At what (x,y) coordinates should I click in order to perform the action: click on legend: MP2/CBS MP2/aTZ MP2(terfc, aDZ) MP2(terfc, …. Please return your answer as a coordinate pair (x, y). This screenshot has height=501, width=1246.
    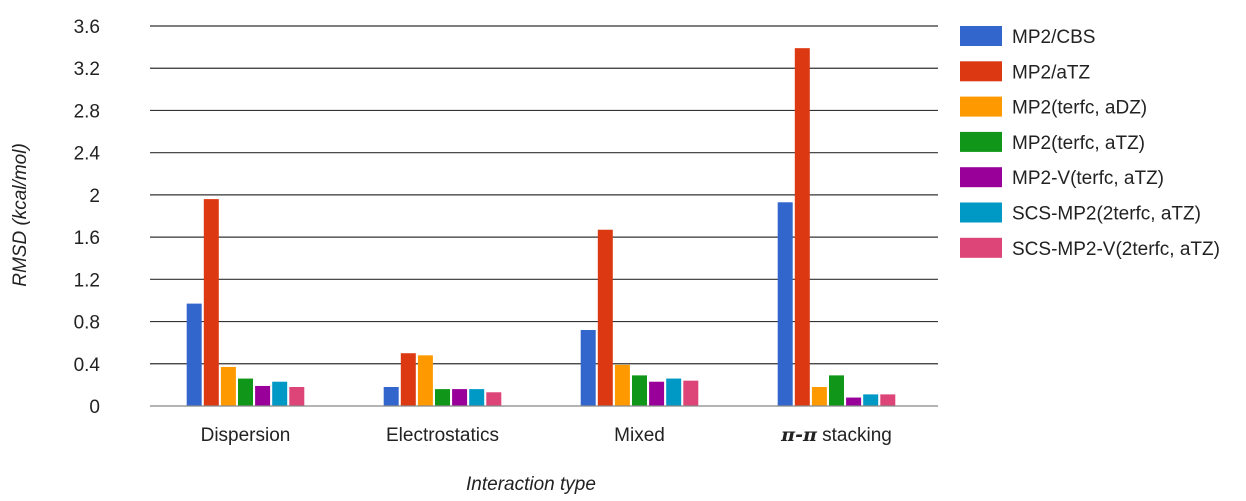
    Looking at the image, I should click on (1090, 143).